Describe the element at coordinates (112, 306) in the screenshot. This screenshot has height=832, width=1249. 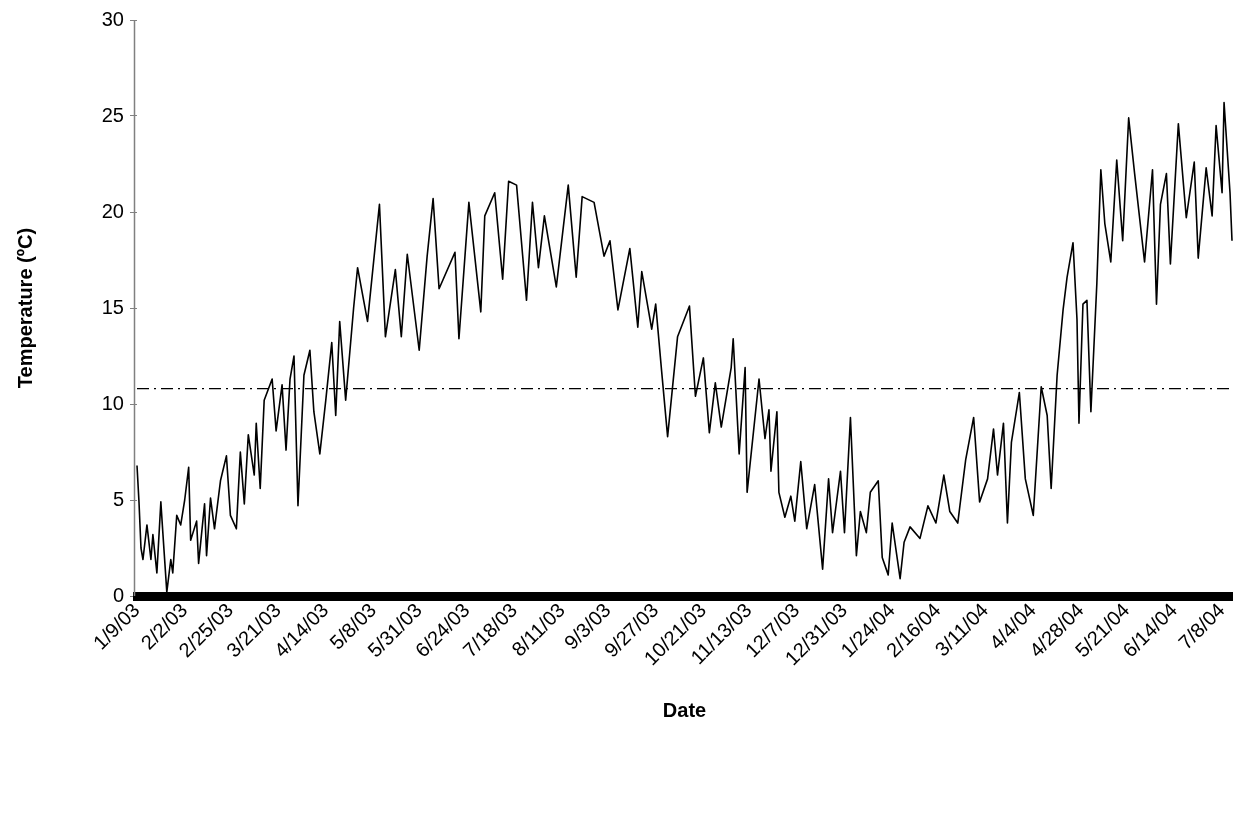
I see `y-tick-label: 15` at that location.